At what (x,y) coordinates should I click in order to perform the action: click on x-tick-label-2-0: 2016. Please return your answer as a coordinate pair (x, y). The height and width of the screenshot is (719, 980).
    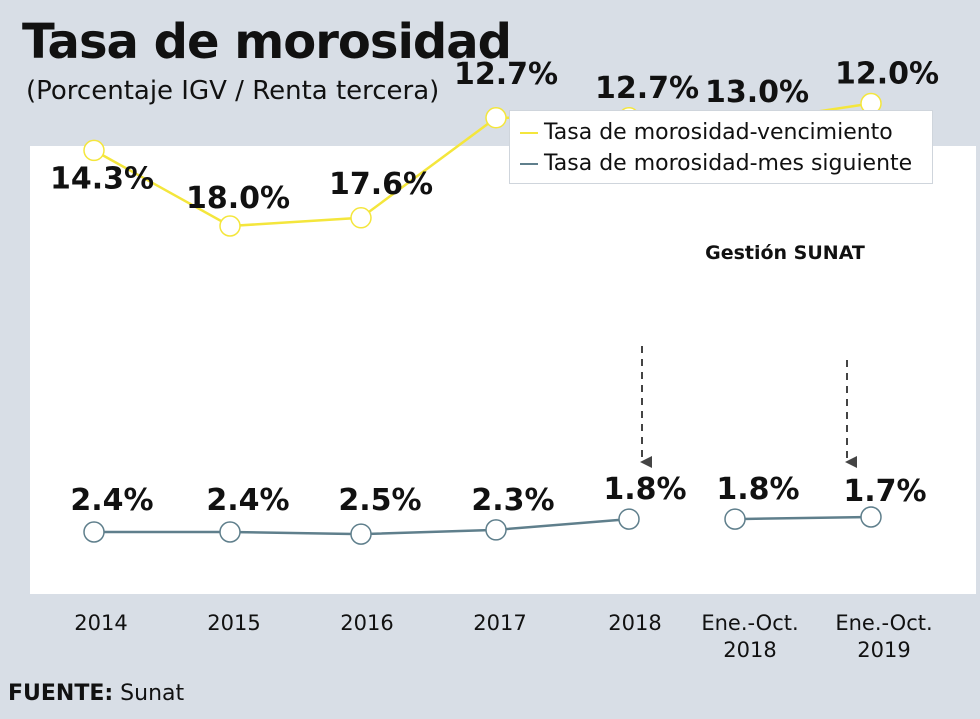
    Looking at the image, I should click on (366, 623).